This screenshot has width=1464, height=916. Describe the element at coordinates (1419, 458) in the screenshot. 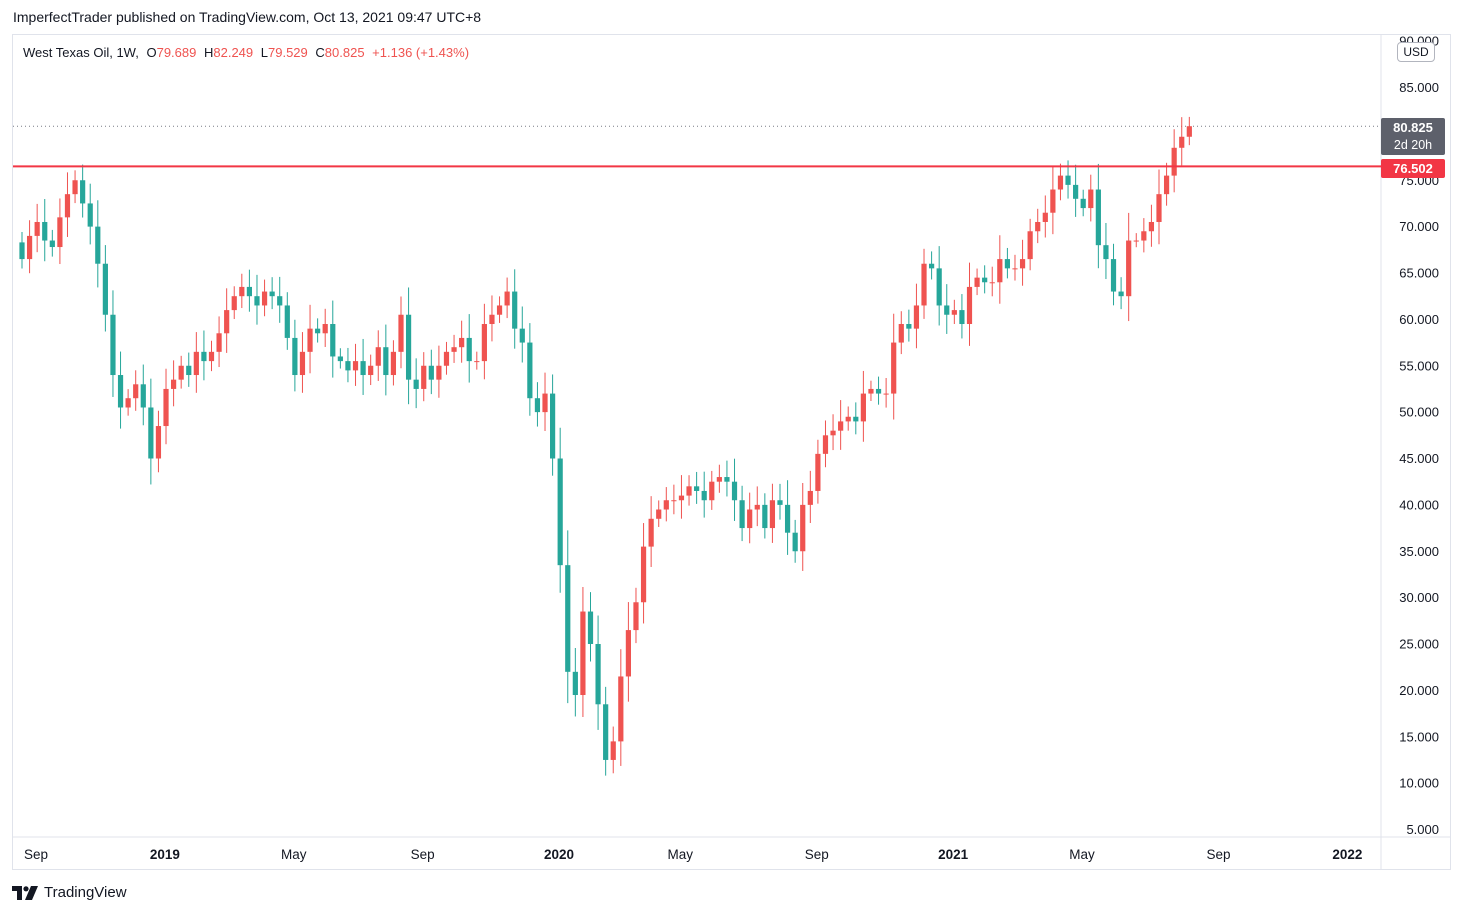

I see `price-tick-label: 45.000` at that location.